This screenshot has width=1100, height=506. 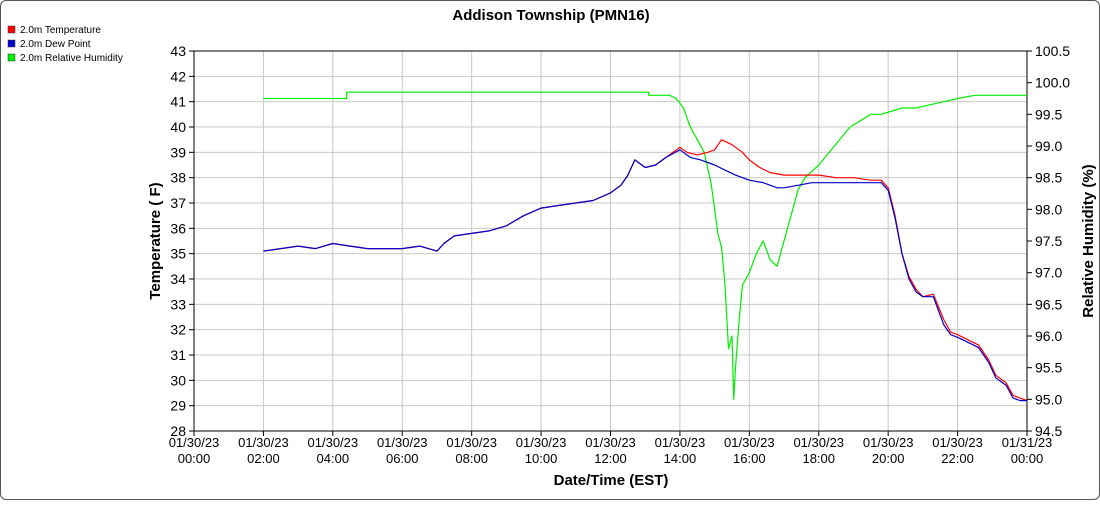 What do you see at coordinates (1088, 240) in the screenshot?
I see `y-axis-label-right: Relative Humidity (%)` at bounding box center [1088, 240].